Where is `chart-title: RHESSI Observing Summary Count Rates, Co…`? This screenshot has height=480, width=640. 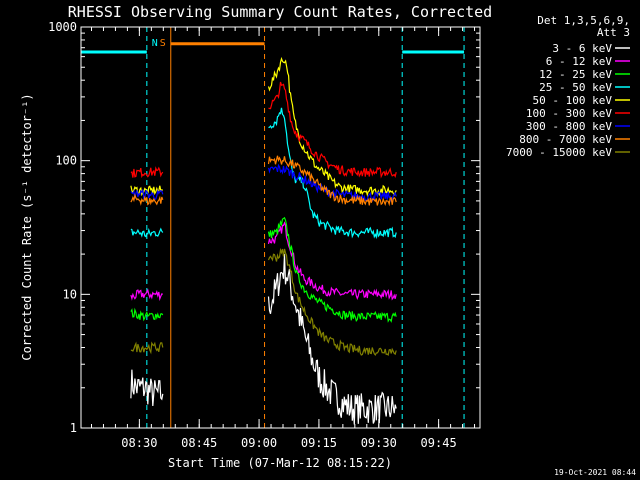
chart-title: RHESSI Observing Summary Count Rates, Co… is located at coordinates (280, 12).